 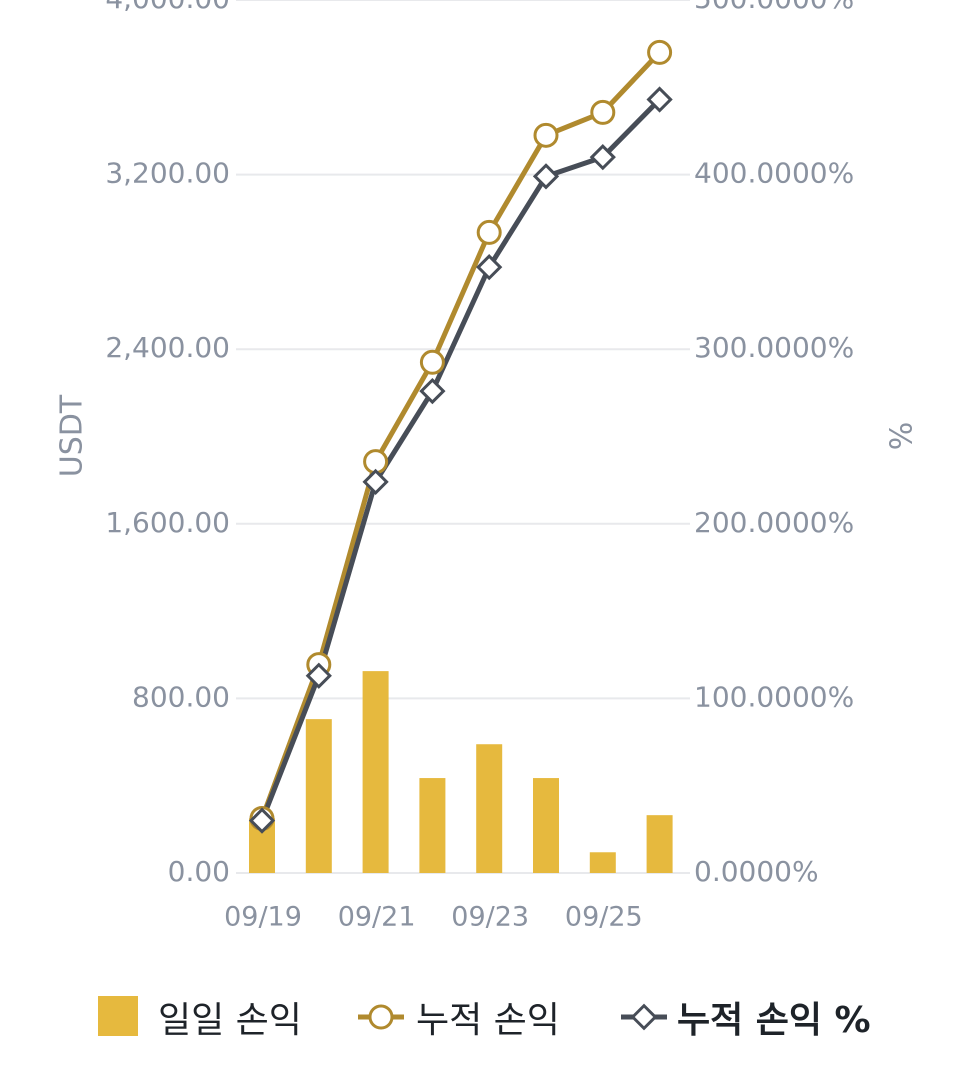 I want to click on right-tick-label: 500.0000%, so click(x=774, y=7).